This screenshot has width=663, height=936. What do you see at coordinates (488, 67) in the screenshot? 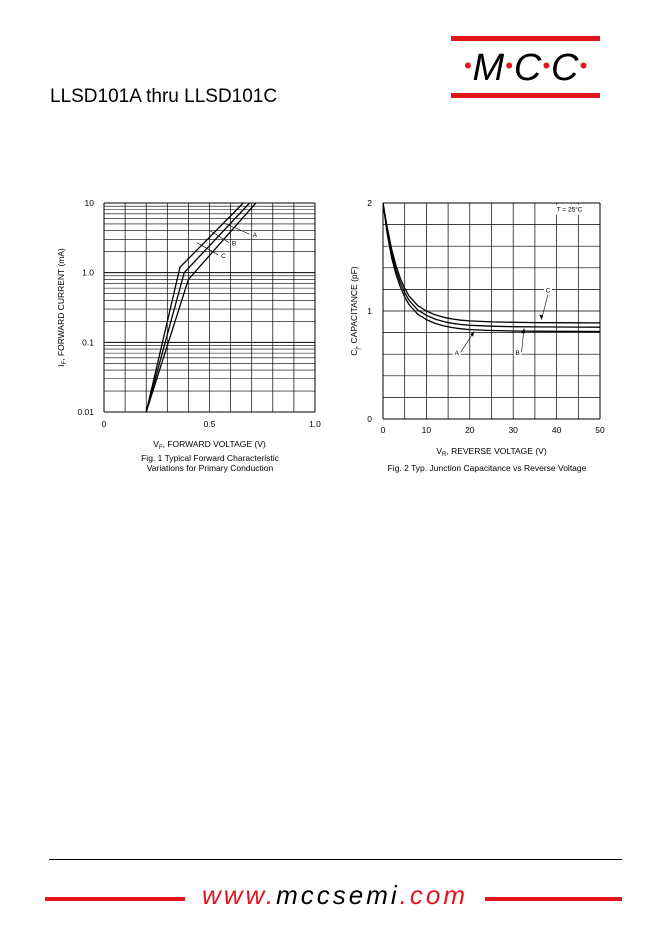
I see `logo-letter-m: M` at bounding box center [488, 67].